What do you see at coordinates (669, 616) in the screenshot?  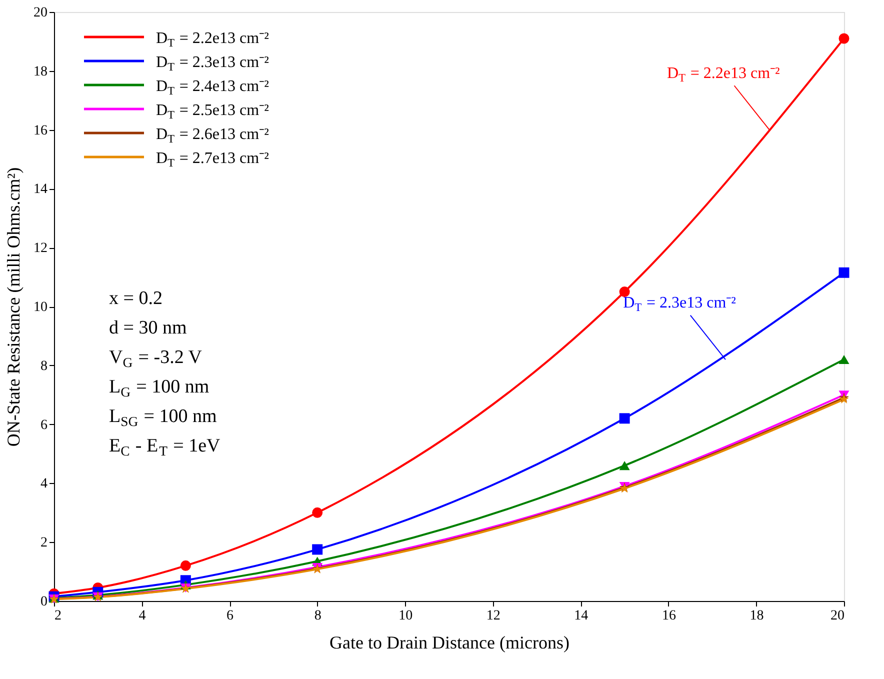 I see `x-tick-label: 16` at bounding box center [669, 616].